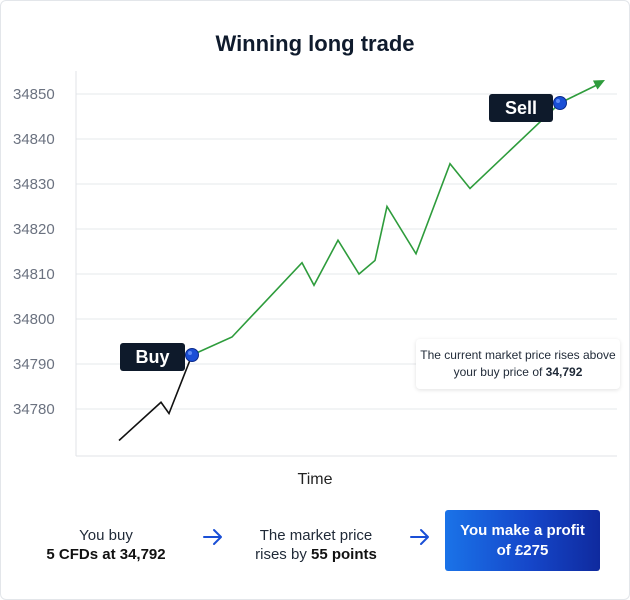 The image size is (630, 600). What do you see at coordinates (580, 93) in the screenshot?
I see `trend-arrow-line` at bounding box center [580, 93].